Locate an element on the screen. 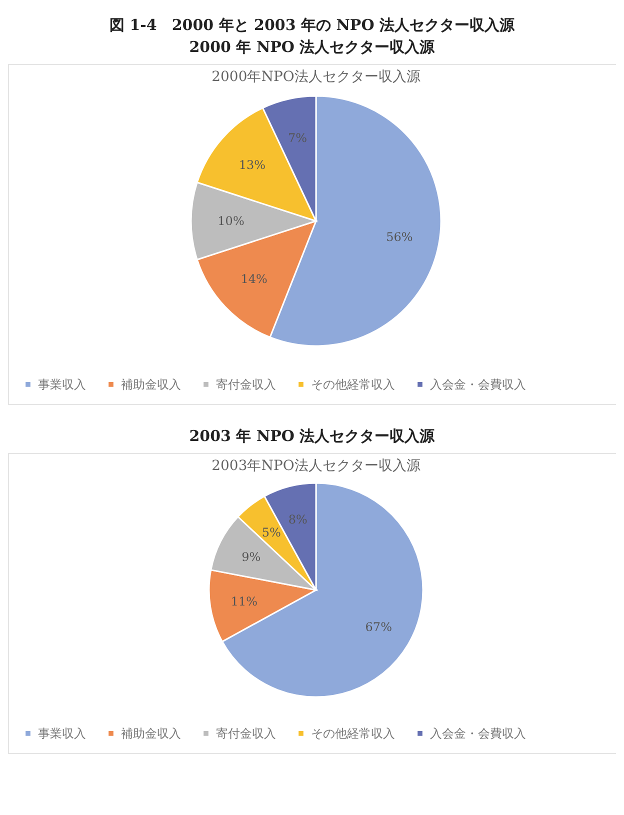 This screenshot has height=815, width=624. chart-title: 2003 年 NPO 法人セクター収入源 is located at coordinates (312, 436).